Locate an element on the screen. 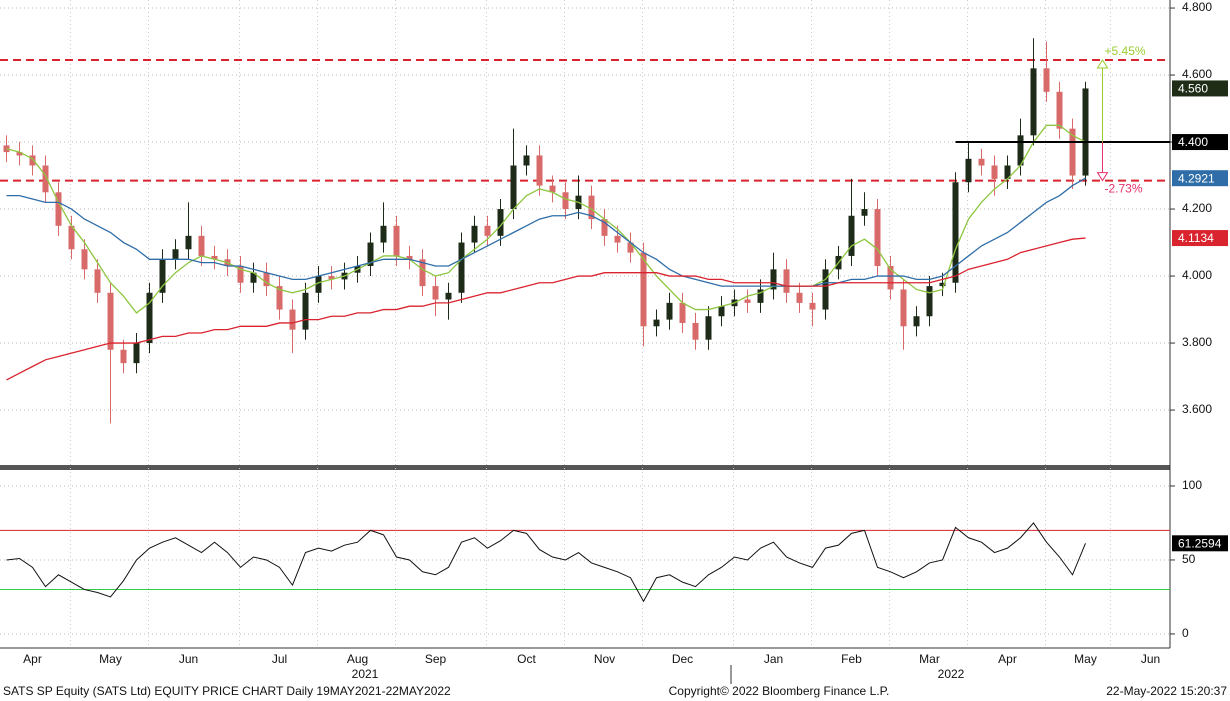  x-tick-label: Feb is located at coordinates (851, 659).